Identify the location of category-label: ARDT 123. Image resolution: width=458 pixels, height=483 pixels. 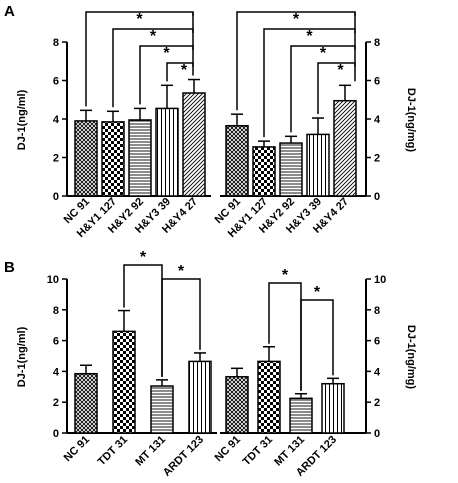
(183, 456).